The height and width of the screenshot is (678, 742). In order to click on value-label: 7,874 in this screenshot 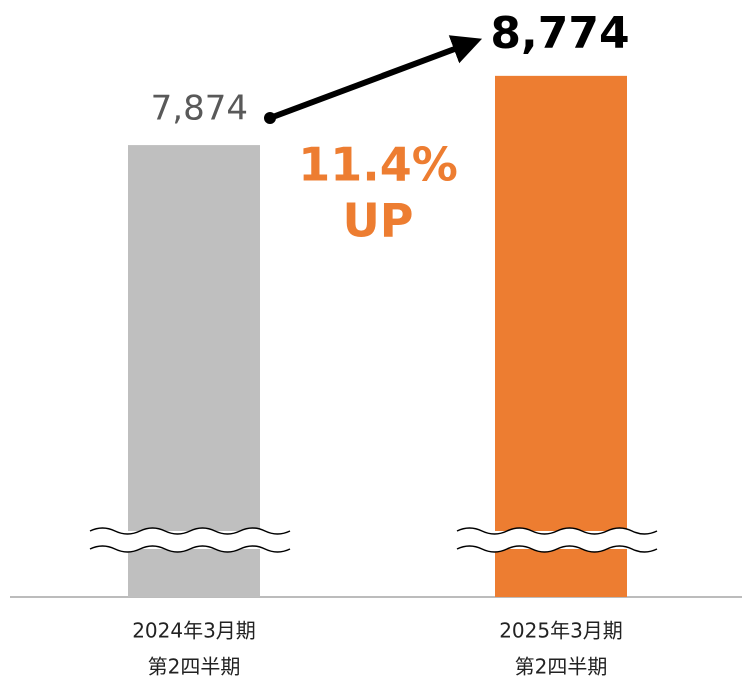, I will do `click(199, 109)`.